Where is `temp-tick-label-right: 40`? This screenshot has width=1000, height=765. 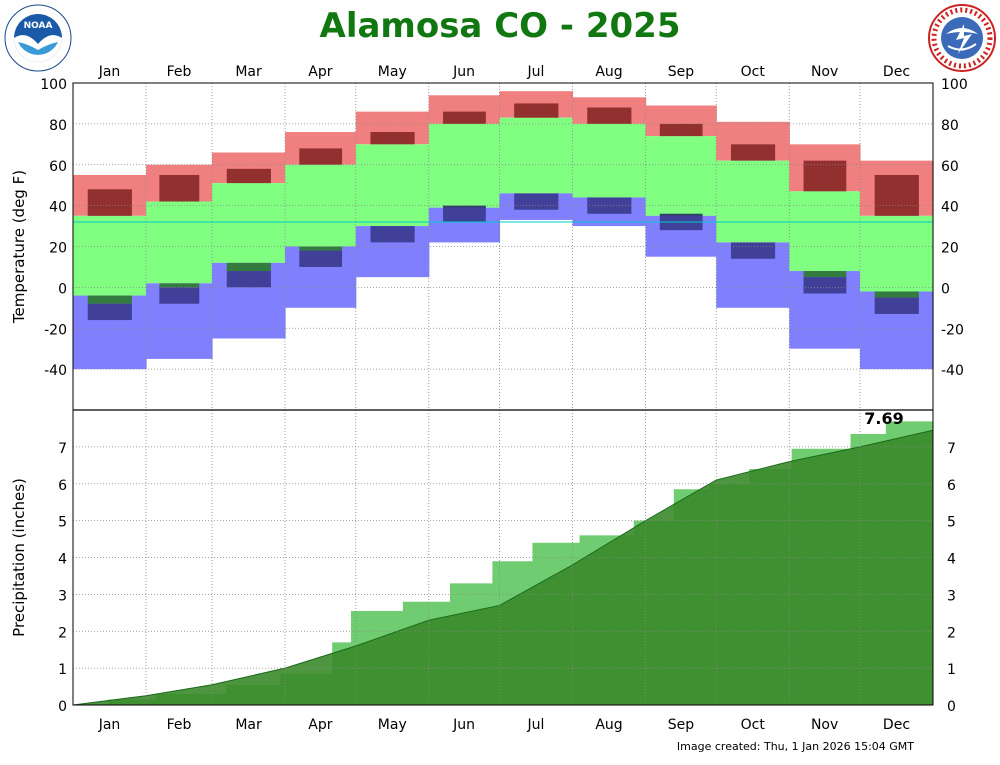
temp-tick-label-right: 40 is located at coordinates (950, 208).